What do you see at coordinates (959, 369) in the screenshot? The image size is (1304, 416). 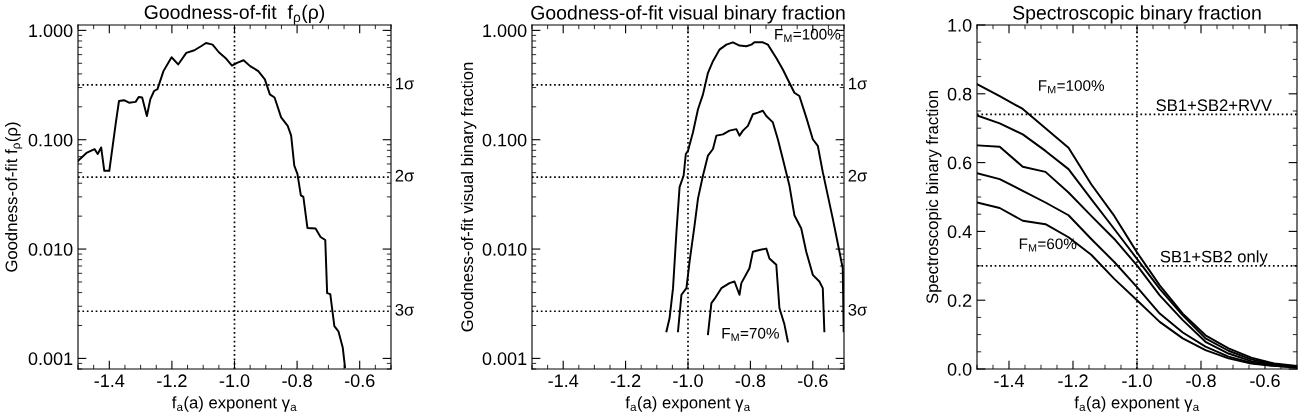 I see `y-tick-label: 0.0` at bounding box center [959, 369].